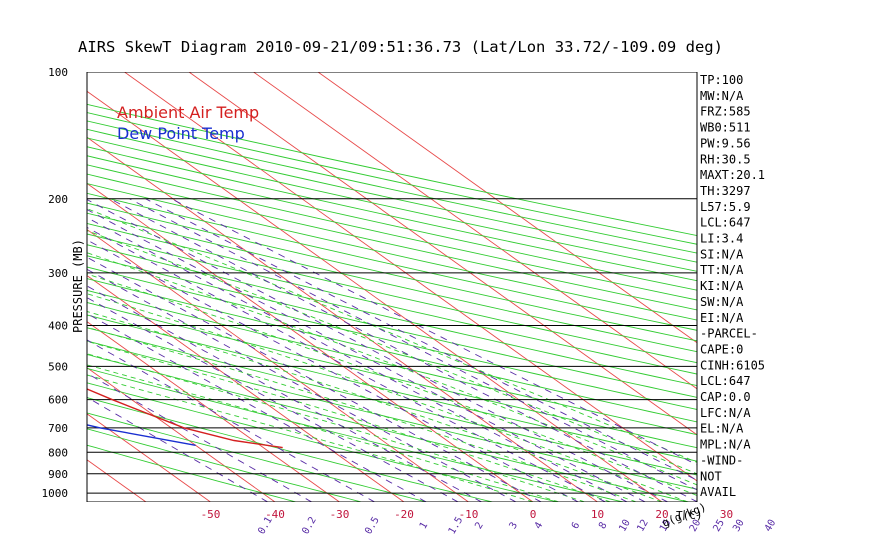 The width and height of the screenshot is (870, 560). Describe the element at coordinates (725, 207) in the screenshot. I see `index-value: L57:5.9` at that location.